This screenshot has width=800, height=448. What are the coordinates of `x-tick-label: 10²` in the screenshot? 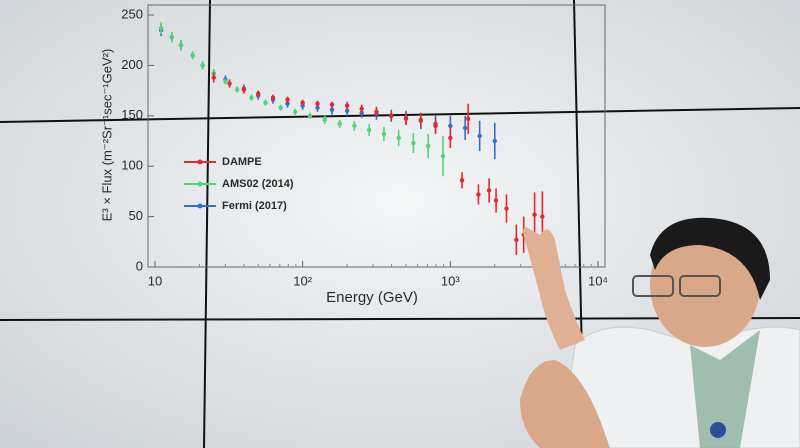 It's located at (302, 280).